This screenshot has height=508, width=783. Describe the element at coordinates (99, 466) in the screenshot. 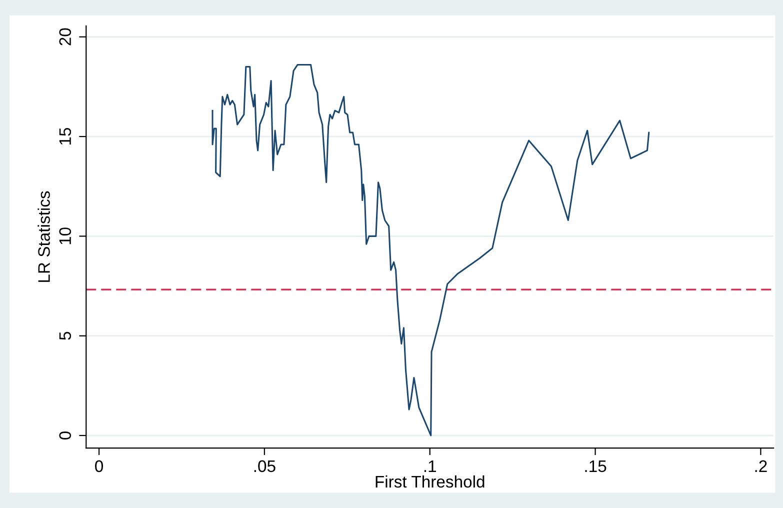

I see `x-tick-label: 0` at that location.